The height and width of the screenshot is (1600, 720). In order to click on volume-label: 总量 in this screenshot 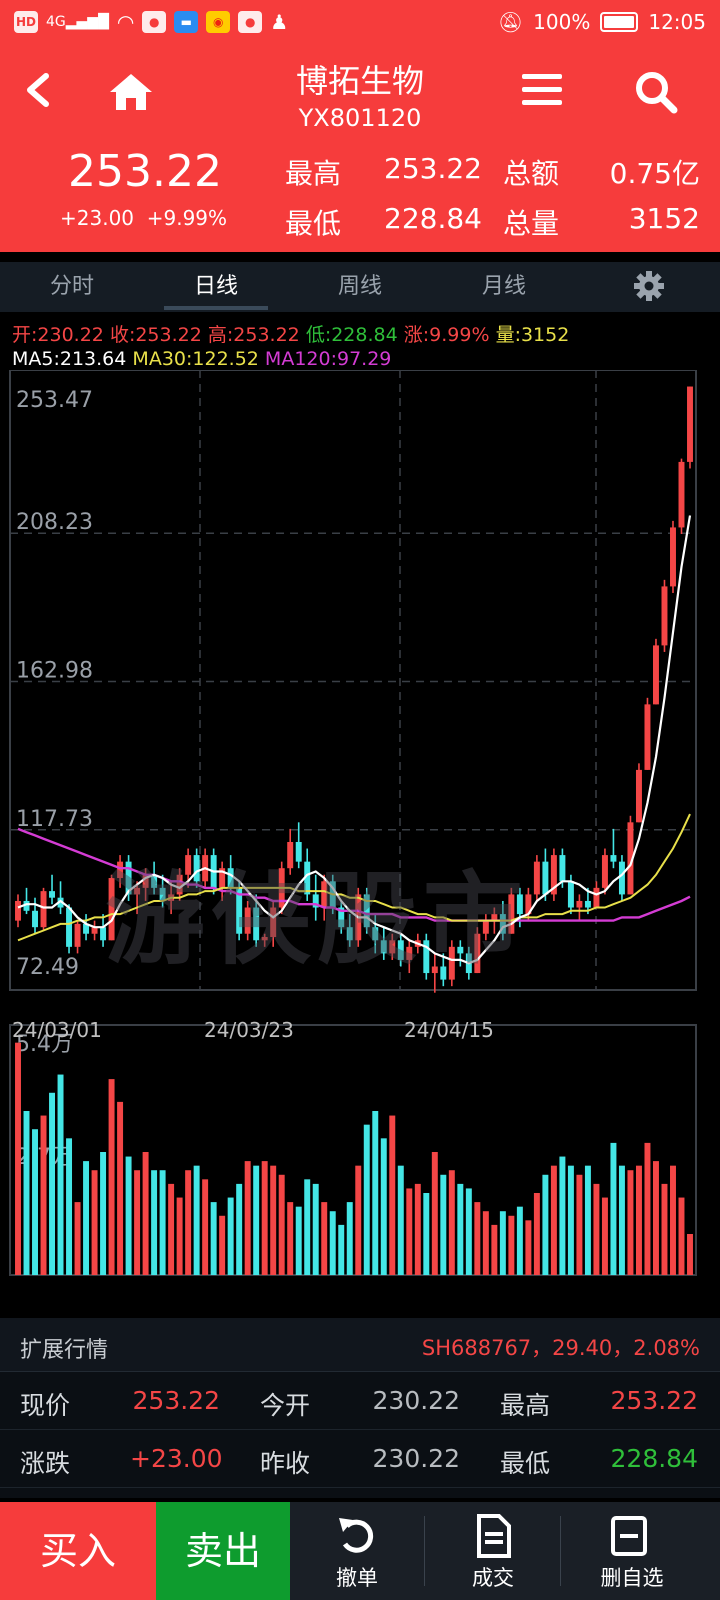, I will do `click(531, 223)`.